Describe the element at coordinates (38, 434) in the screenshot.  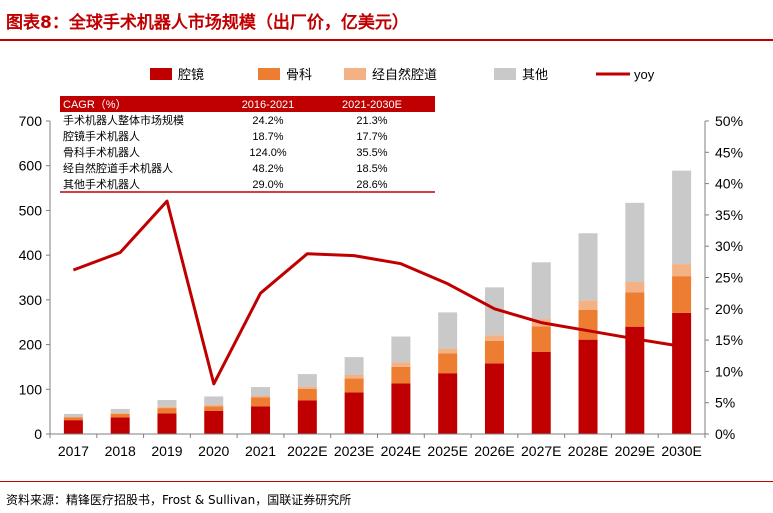
I see `left-tick-label: 0` at that location.